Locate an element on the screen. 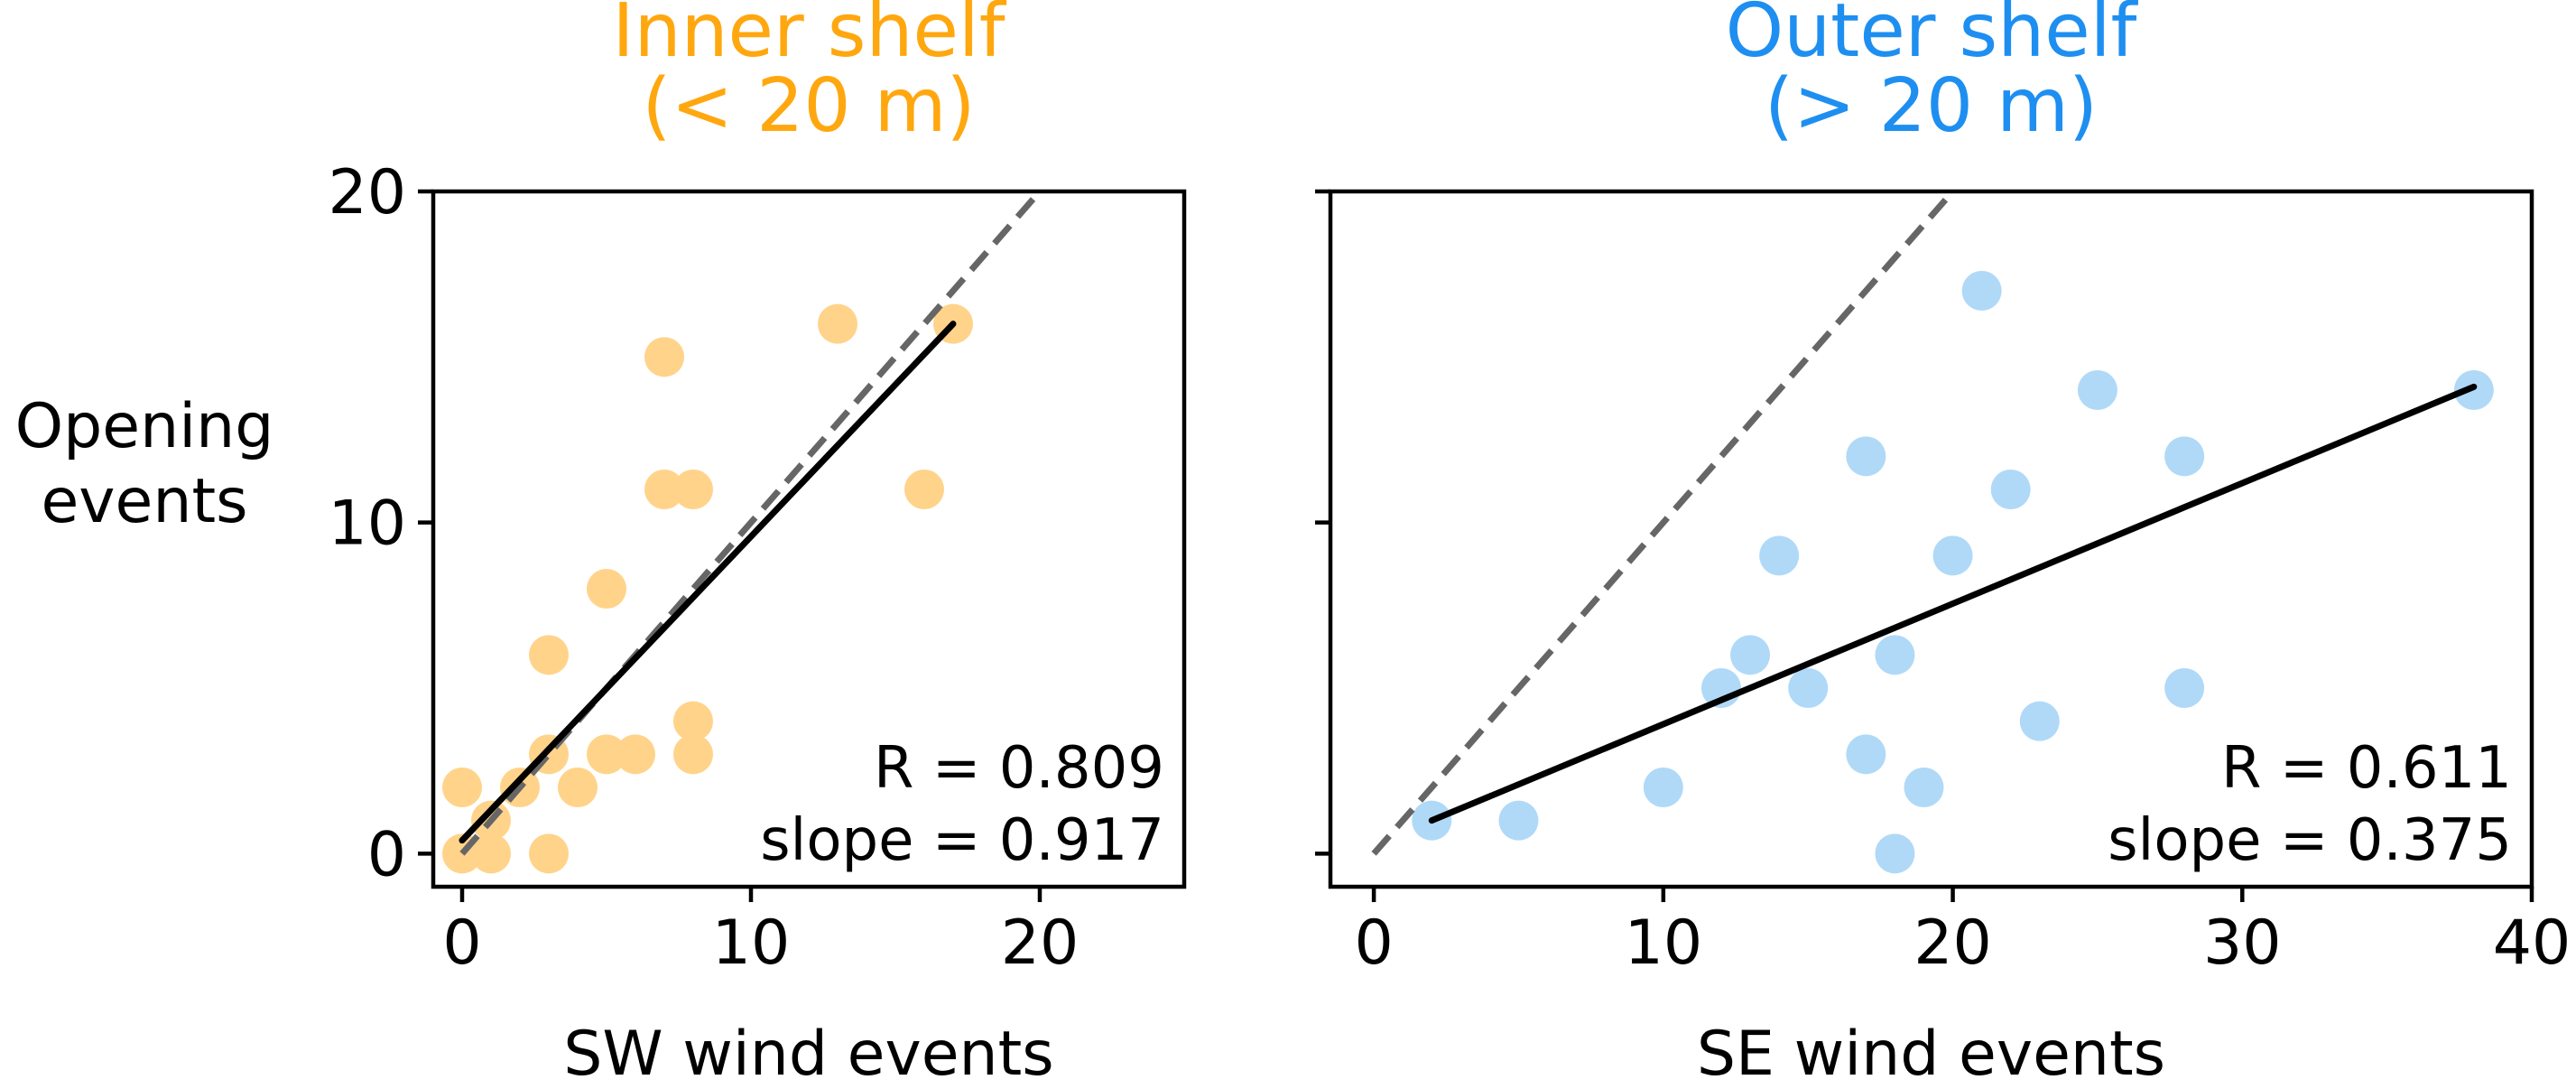 This screenshot has height=1089, width=2576. outer-shelf-x-tick-label-0: 0 is located at coordinates (1374, 943).